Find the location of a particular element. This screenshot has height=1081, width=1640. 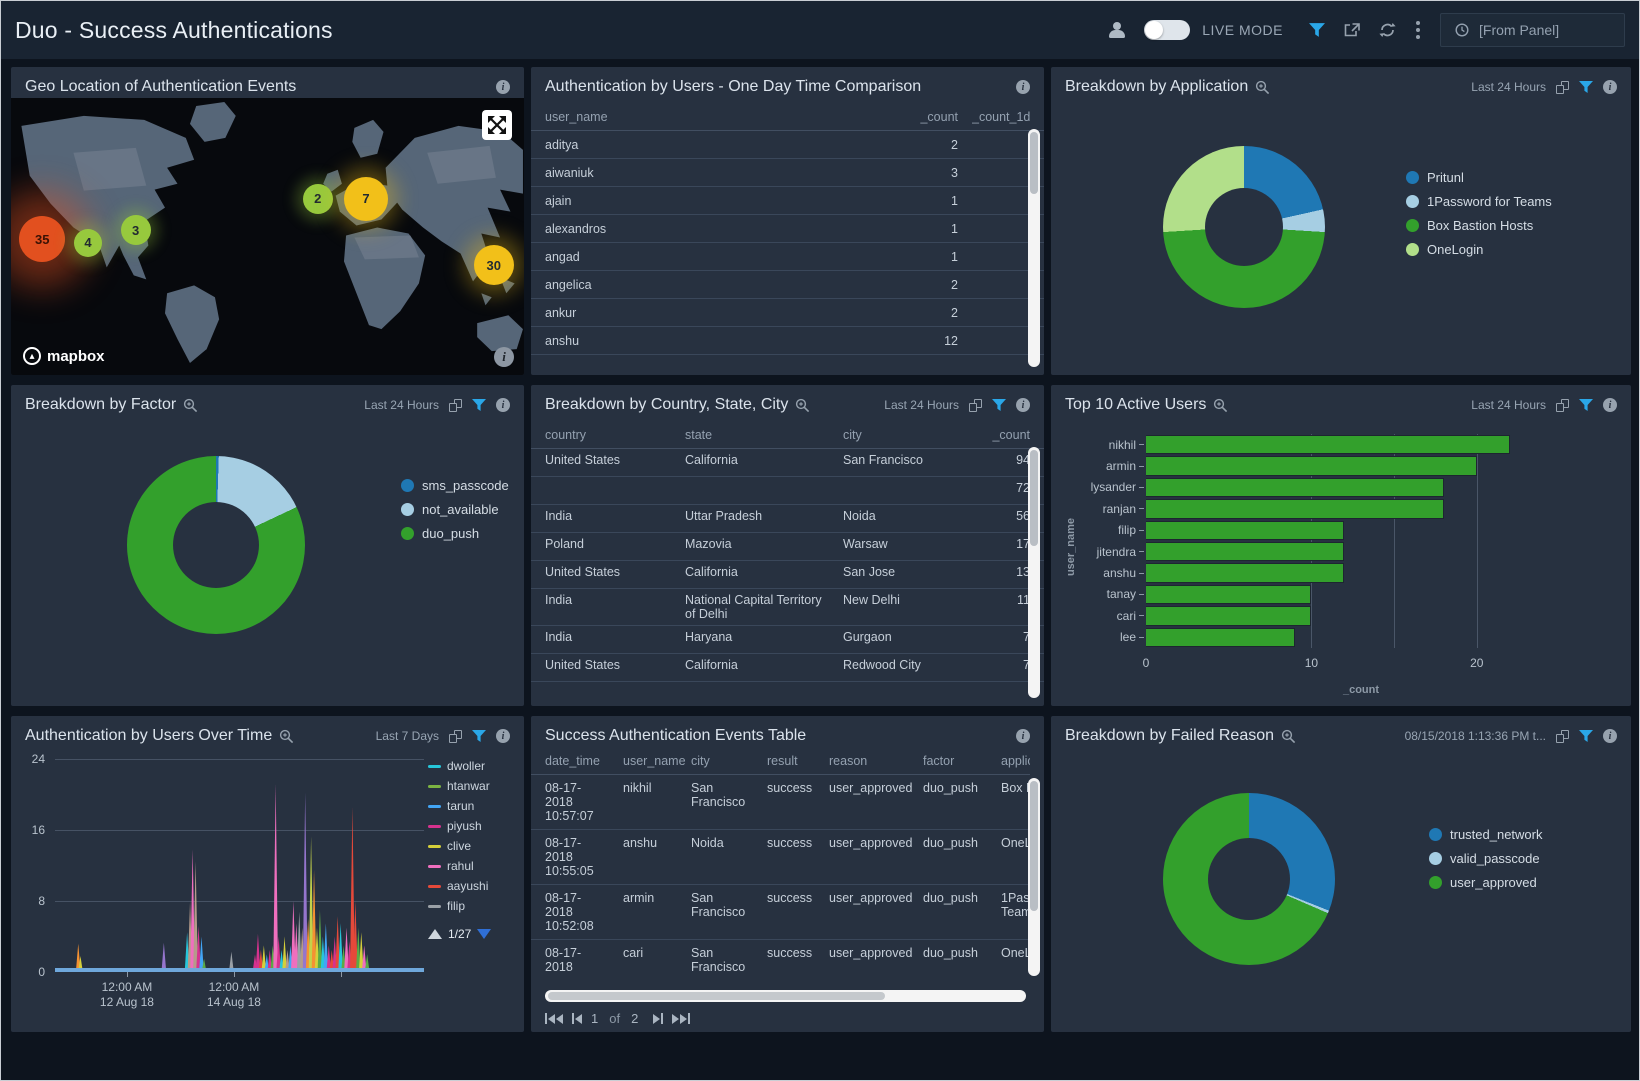

legend-item: 1Password for Teams is located at coordinates (1479, 201).